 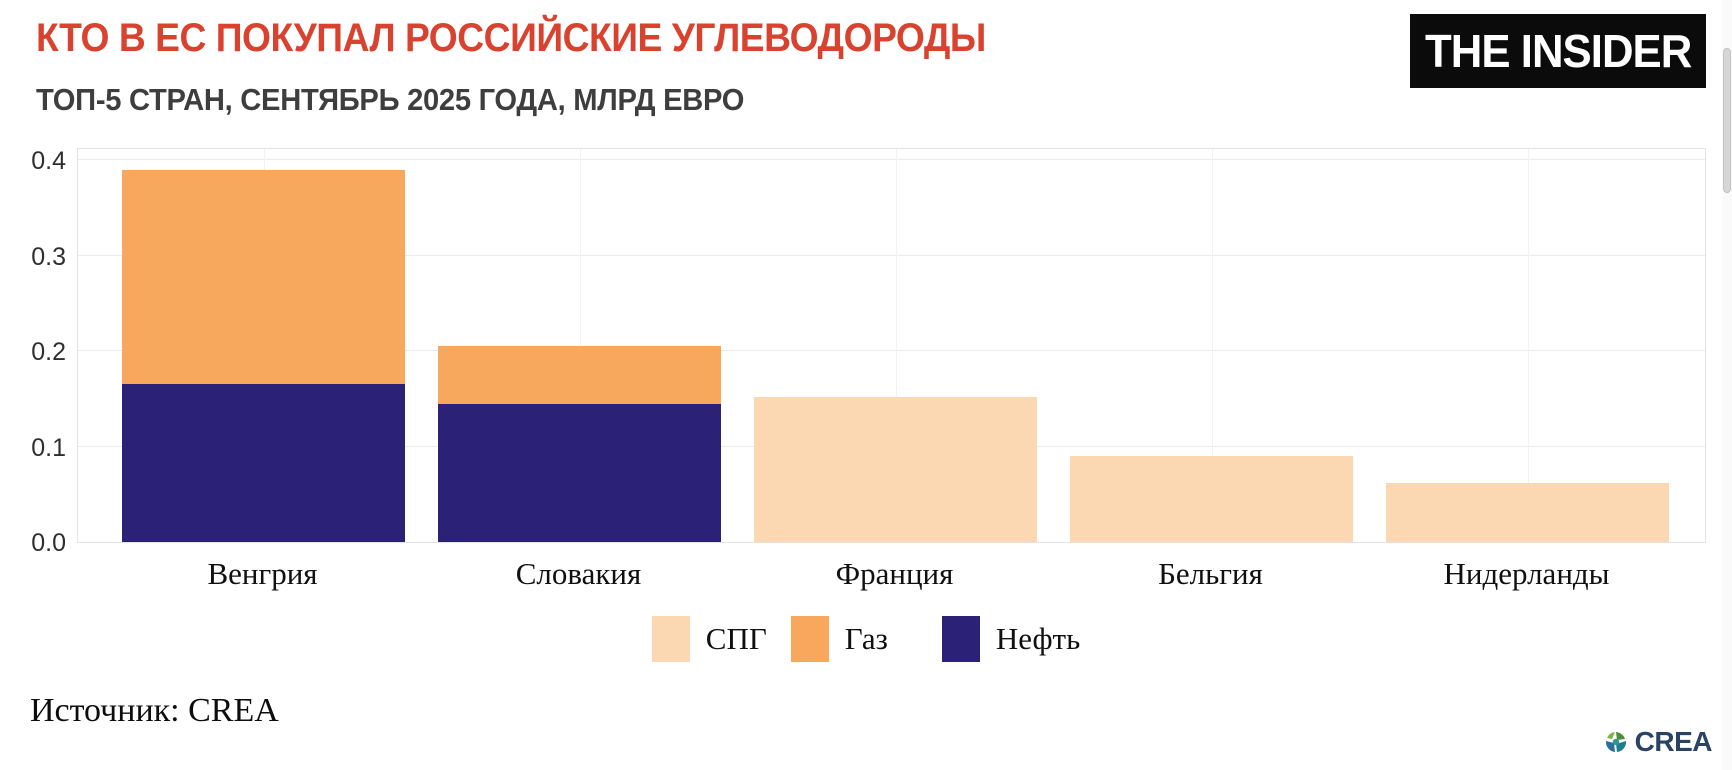 I want to click on bar-Франция, so click(x=895, y=469).